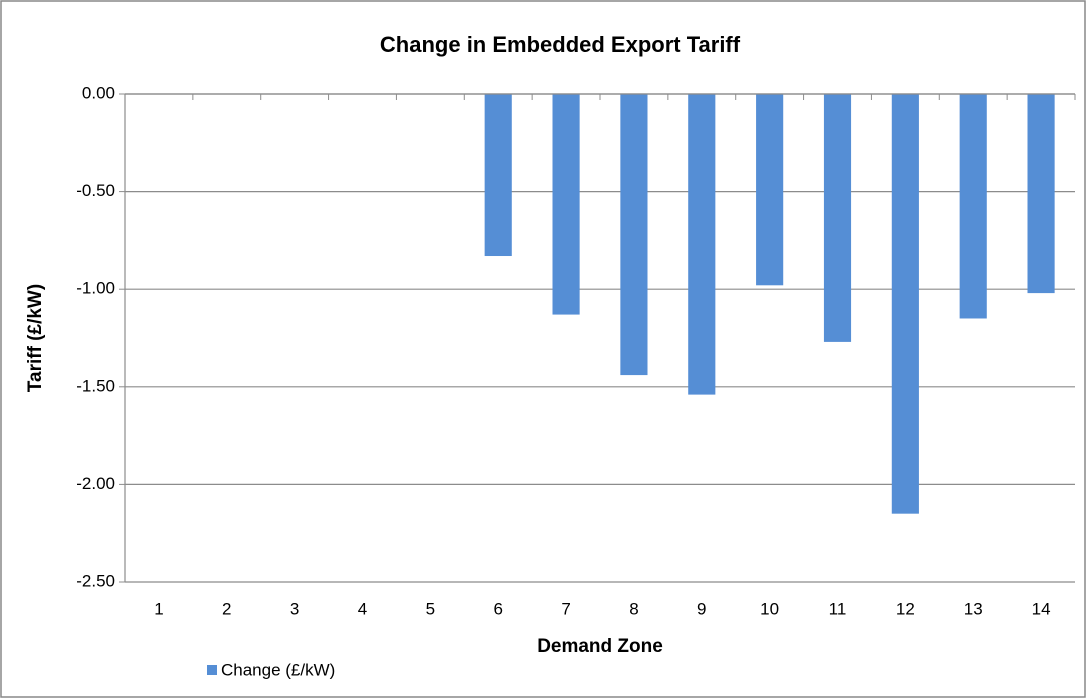 The image size is (1088, 698). What do you see at coordinates (158, 608) in the screenshot?
I see `x-tick-label: 1` at bounding box center [158, 608].